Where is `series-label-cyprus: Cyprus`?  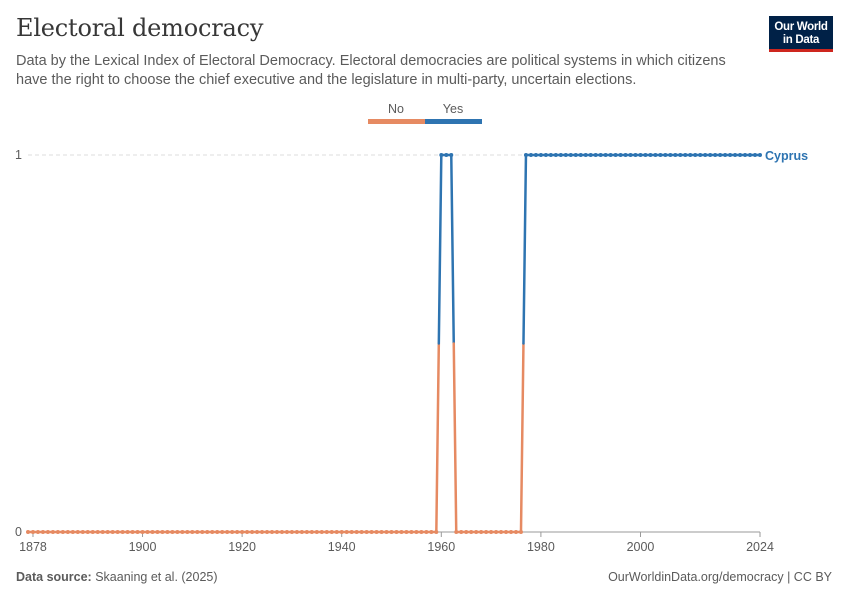
series-label-cyprus: Cyprus is located at coordinates (786, 156).